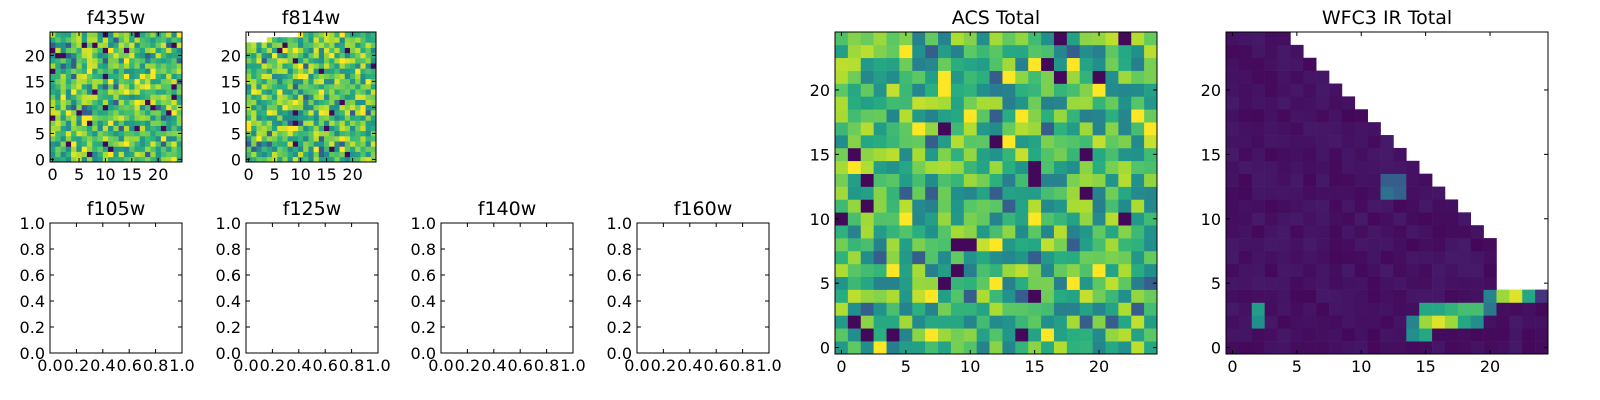  What do you see at coordinates (249, 174) in the screenshot?
I see `x-tick-label: 0` at bounding box center [249, 174].